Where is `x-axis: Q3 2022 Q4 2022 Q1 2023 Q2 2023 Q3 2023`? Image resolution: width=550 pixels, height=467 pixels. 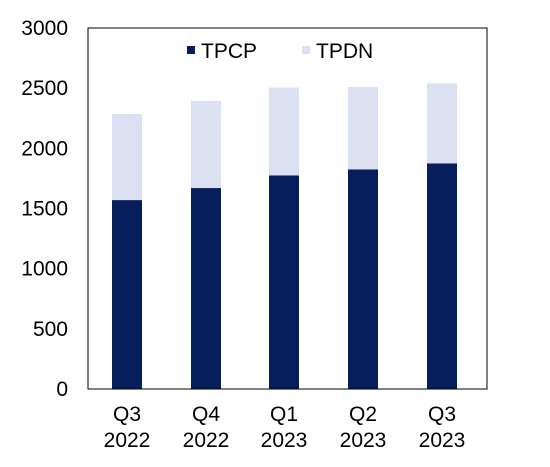 x-axis: Q3 2022 Q4 2022 Q1 2023 Q2 2023 Q3 2023 is located at coordinates (285, 427).